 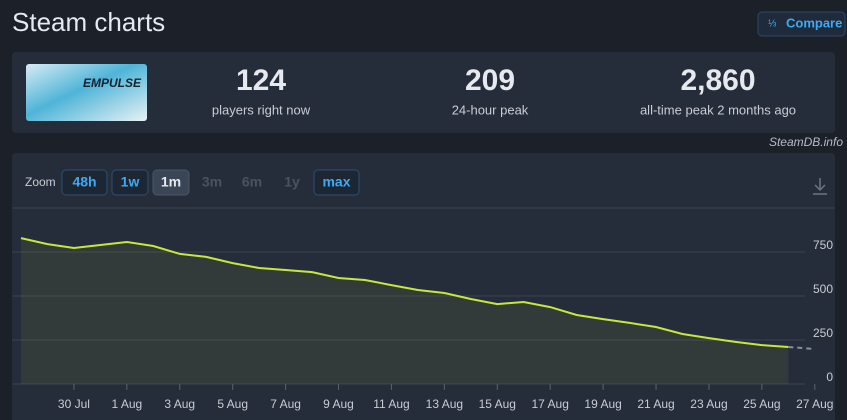 I want to click on y-tick-label: 0, so click(x=829, y=377).